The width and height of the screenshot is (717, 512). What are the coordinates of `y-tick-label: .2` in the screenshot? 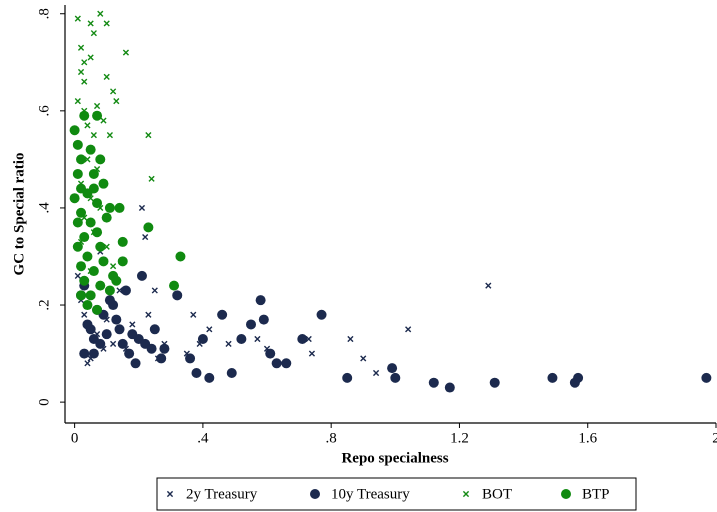 It's located at (44, 304).